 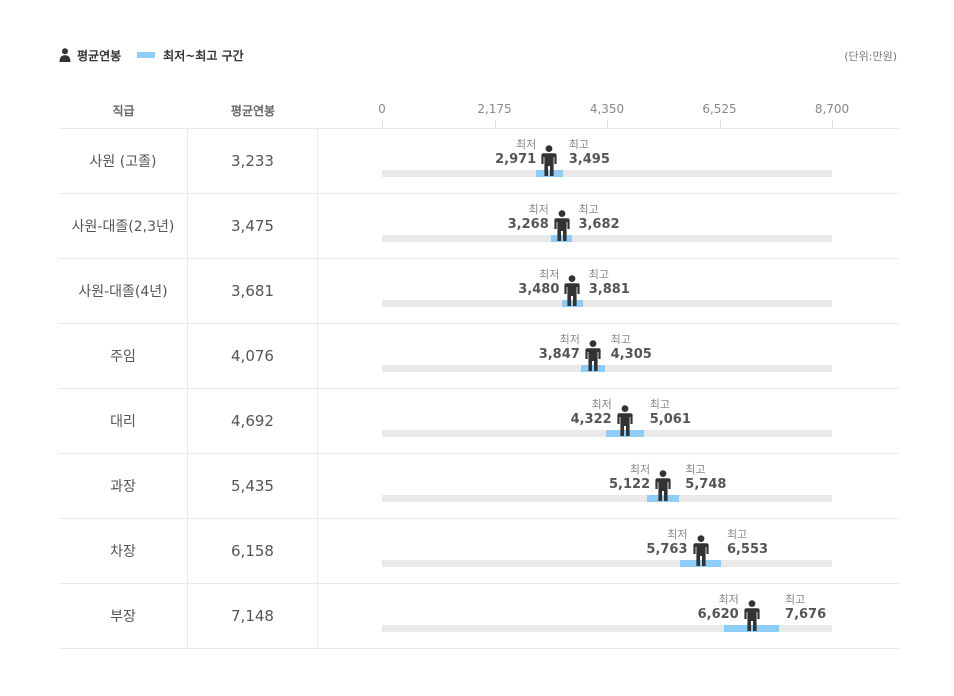 I want to click on range-swatch-icon, so click(x=146, y=55).